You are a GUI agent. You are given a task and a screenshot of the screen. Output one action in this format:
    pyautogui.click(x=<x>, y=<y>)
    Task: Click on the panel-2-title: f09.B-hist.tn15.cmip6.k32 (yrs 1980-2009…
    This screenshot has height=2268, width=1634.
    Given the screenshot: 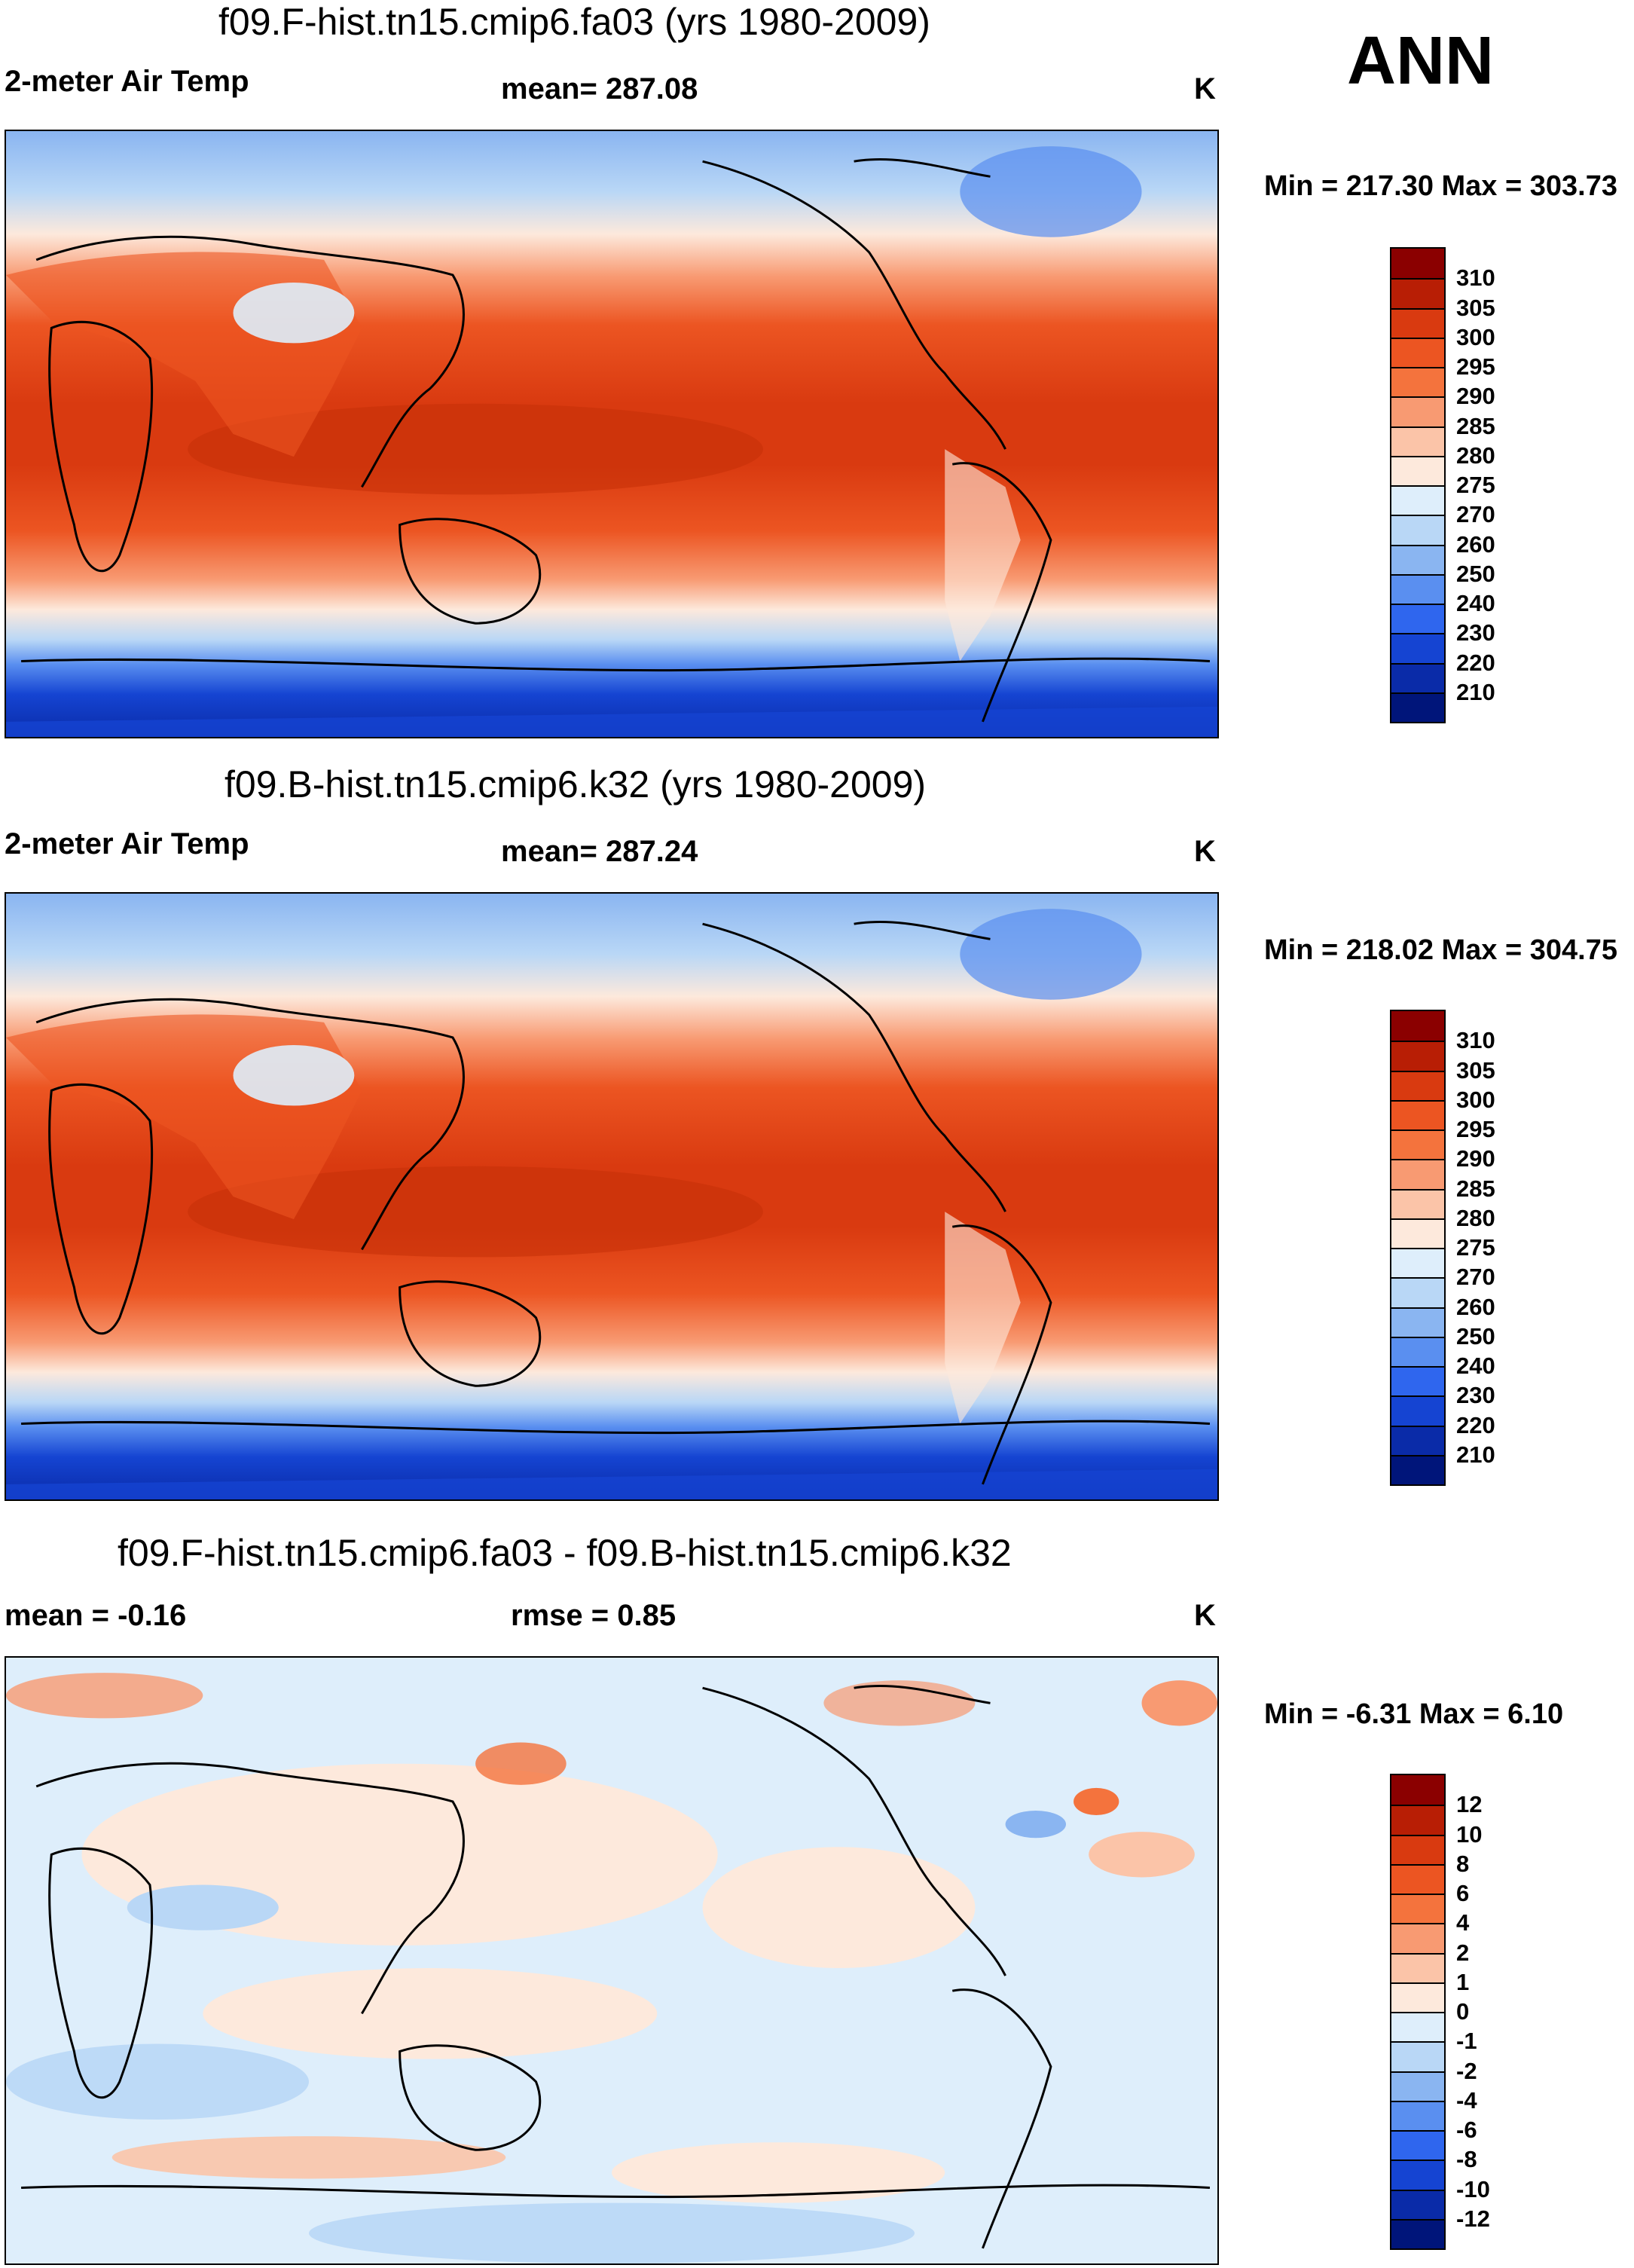 What is the action you would take?
    pyautogui.click(x=575, y=784)
    